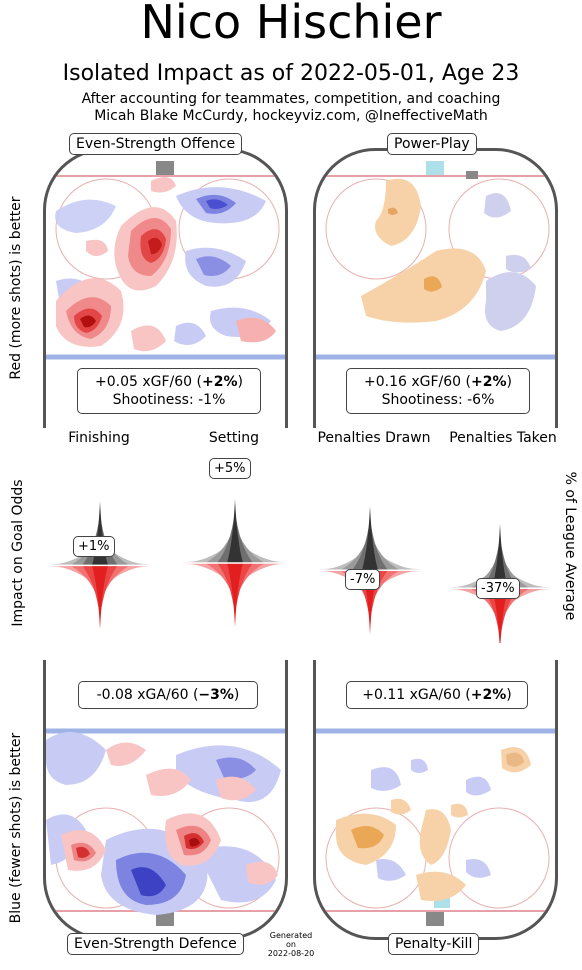 The height and width of the screenshot is (970, 582). I want to click on penalty-kill-pct: +2%, so click(488, 695).